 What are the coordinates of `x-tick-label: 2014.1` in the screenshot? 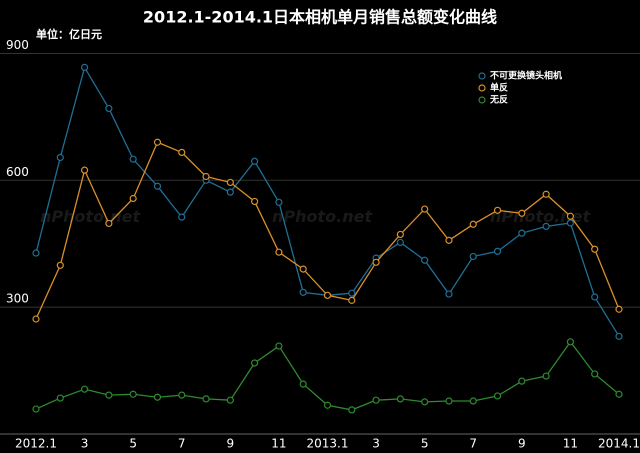 It's located at (619, 444).